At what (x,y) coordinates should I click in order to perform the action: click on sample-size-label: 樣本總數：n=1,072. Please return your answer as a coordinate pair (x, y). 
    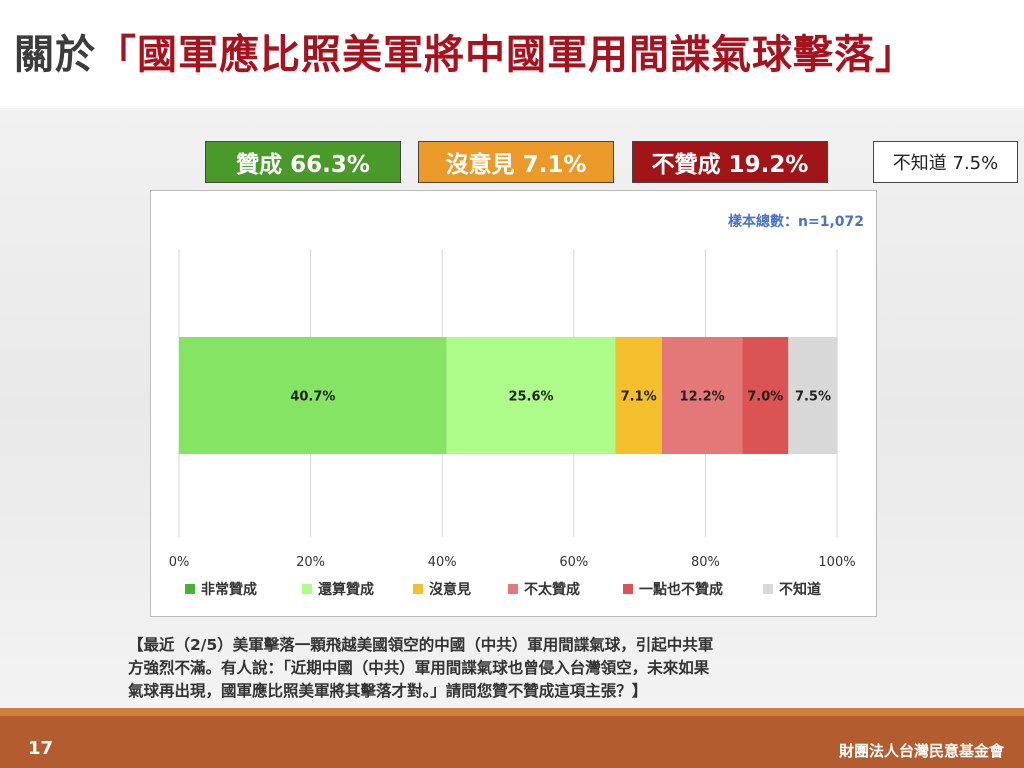
    Looking at the image, I should click on (796, 222).